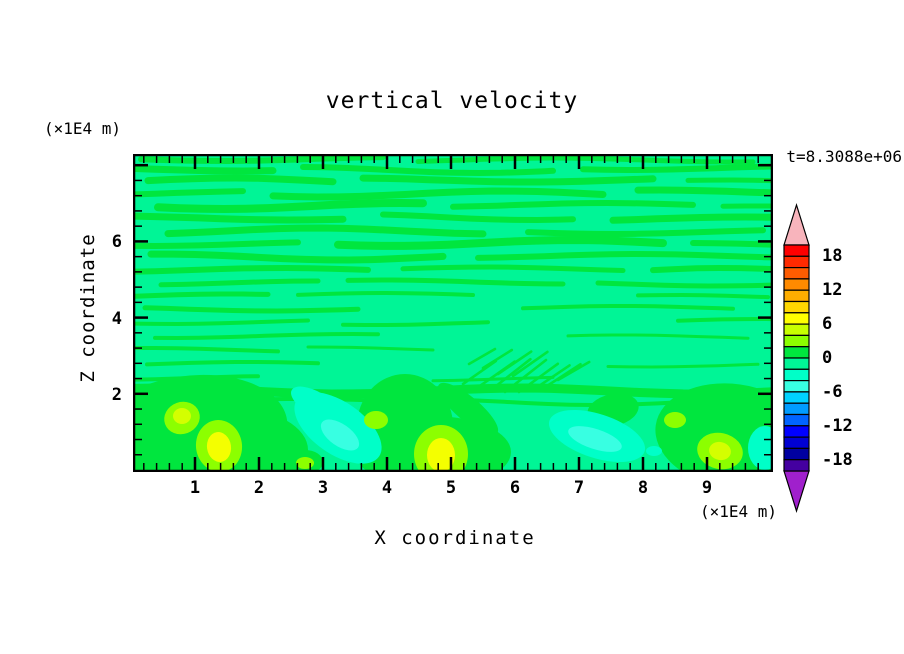 Image resolution: width=904 pixels, height=654 pixels. What do you see at coordinates (827, 358) in the screenshot?
I see `colorbar-tick-label: 0` at bounding box center [827, 358].